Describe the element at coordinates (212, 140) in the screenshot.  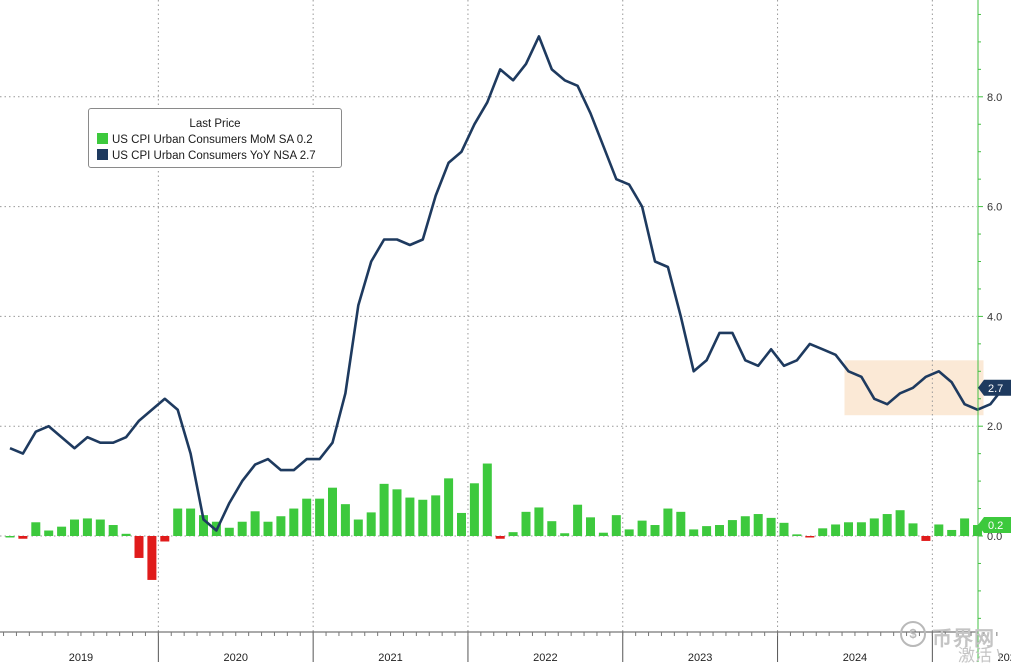
I see `legend-label-mom: US CPI Urban Consumers MoM SA 0.2` at that location.